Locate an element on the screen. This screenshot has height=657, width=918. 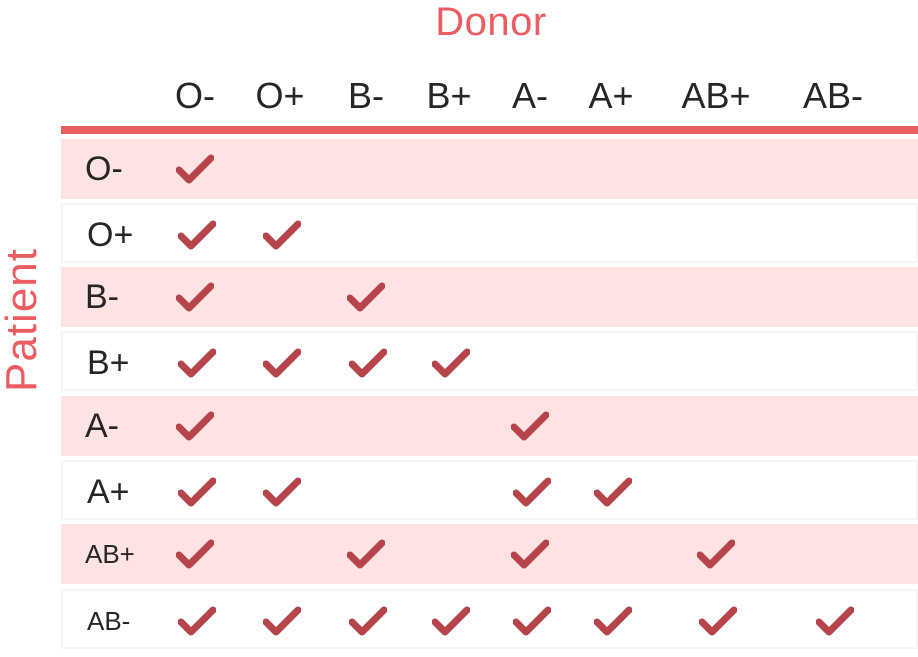
table-row: A- is located at coordinates (489, 426).